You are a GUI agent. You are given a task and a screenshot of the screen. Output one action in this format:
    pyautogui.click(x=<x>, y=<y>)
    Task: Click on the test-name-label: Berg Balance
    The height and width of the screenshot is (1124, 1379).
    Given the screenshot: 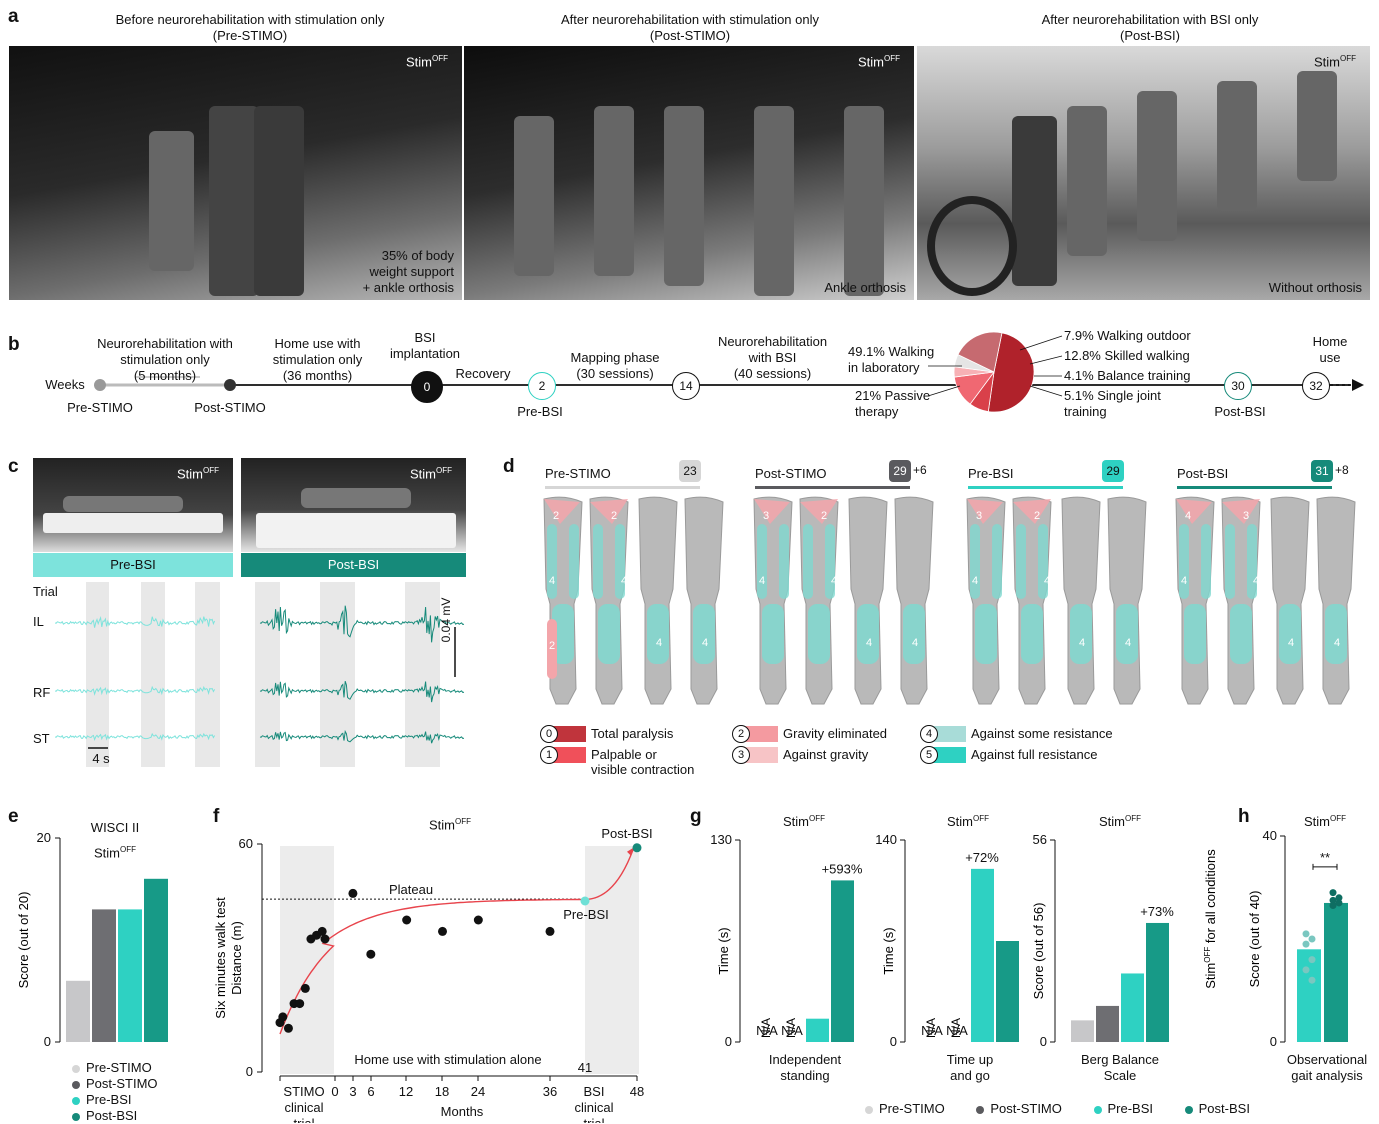 What is the action you would take?
    pyautogui.click(x=1120, y=1059)
    